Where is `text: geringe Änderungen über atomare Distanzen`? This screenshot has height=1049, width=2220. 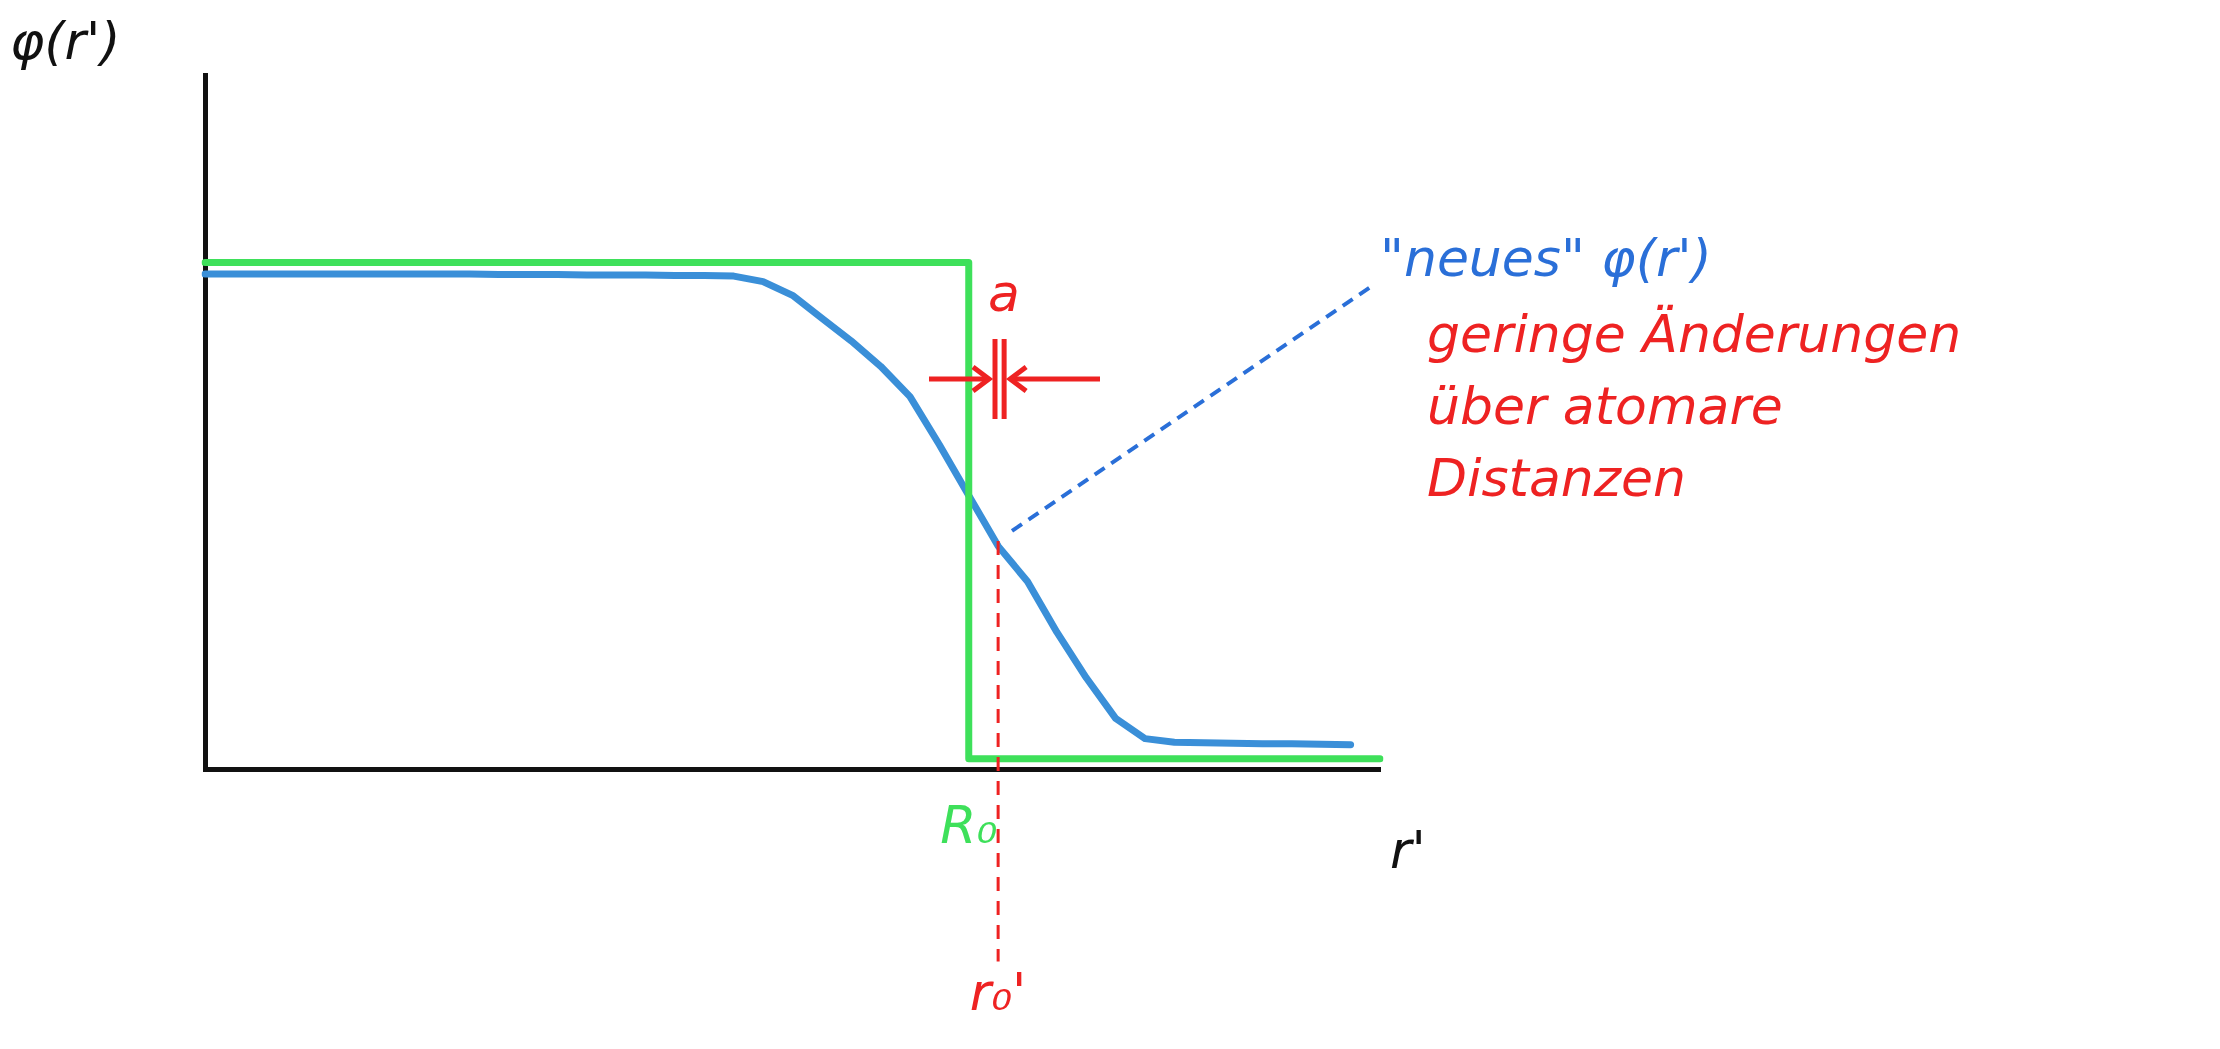
text: geringe Änderungen über atomare Distanzen is located at coordinates (1694, 405).